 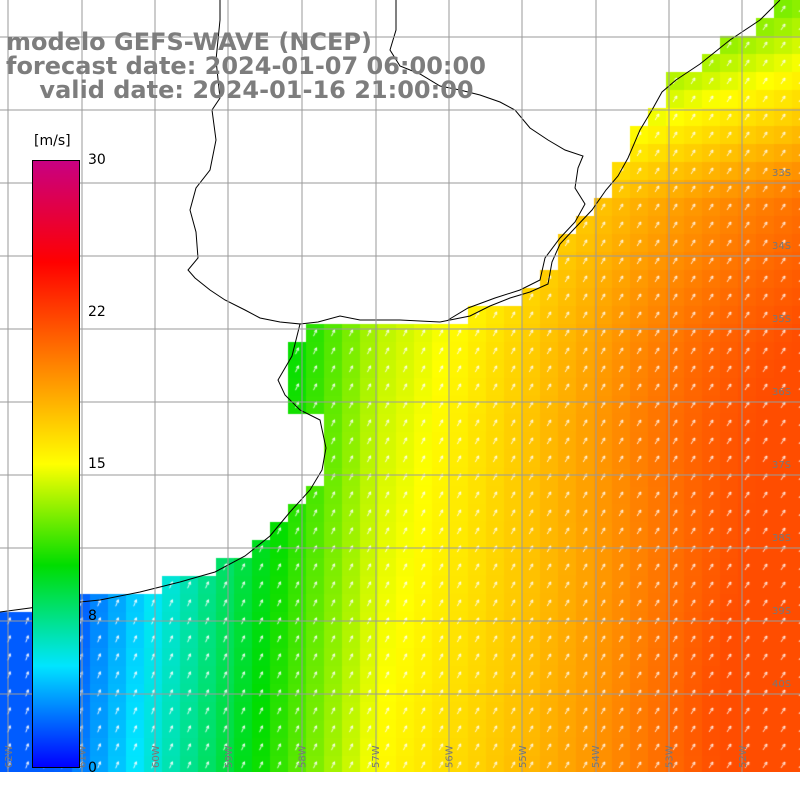 I want to click on longitude-labels: 62W61W60W59W58W57W56W55W54W53W52W51W, so click(x=376, y=756).